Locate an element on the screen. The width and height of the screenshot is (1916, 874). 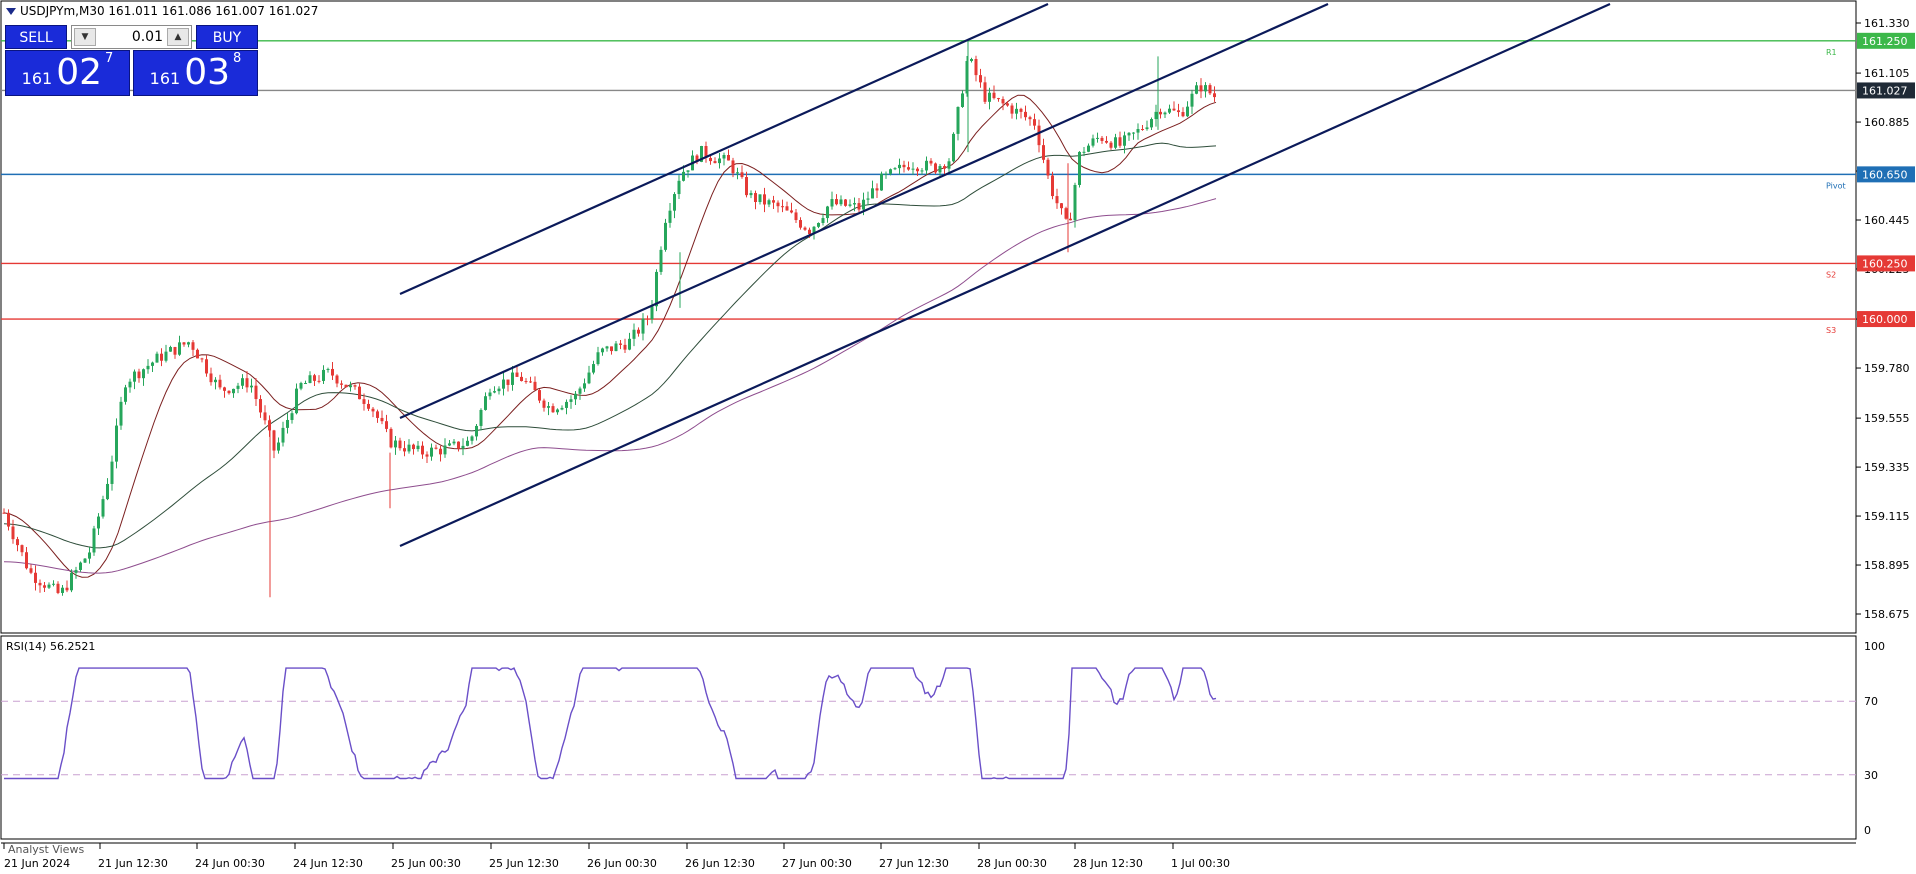
price-tick-label: 158.675 is located at coordinates (1887, 614).